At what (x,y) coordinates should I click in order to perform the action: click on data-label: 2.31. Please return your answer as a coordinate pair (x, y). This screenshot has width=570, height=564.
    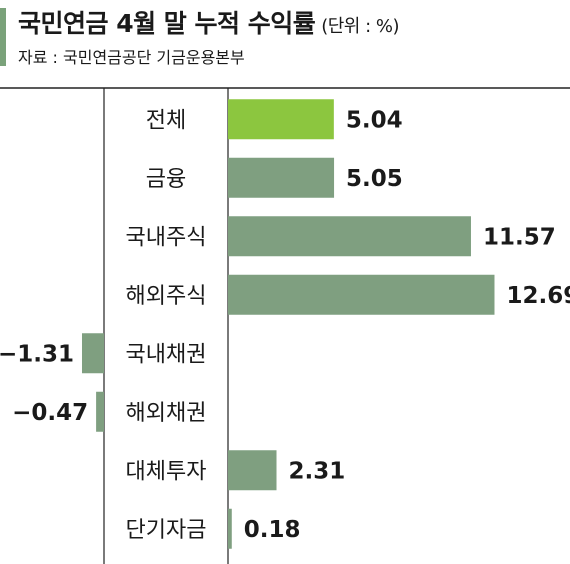
    Looking at the image, I should click on (317, 471).